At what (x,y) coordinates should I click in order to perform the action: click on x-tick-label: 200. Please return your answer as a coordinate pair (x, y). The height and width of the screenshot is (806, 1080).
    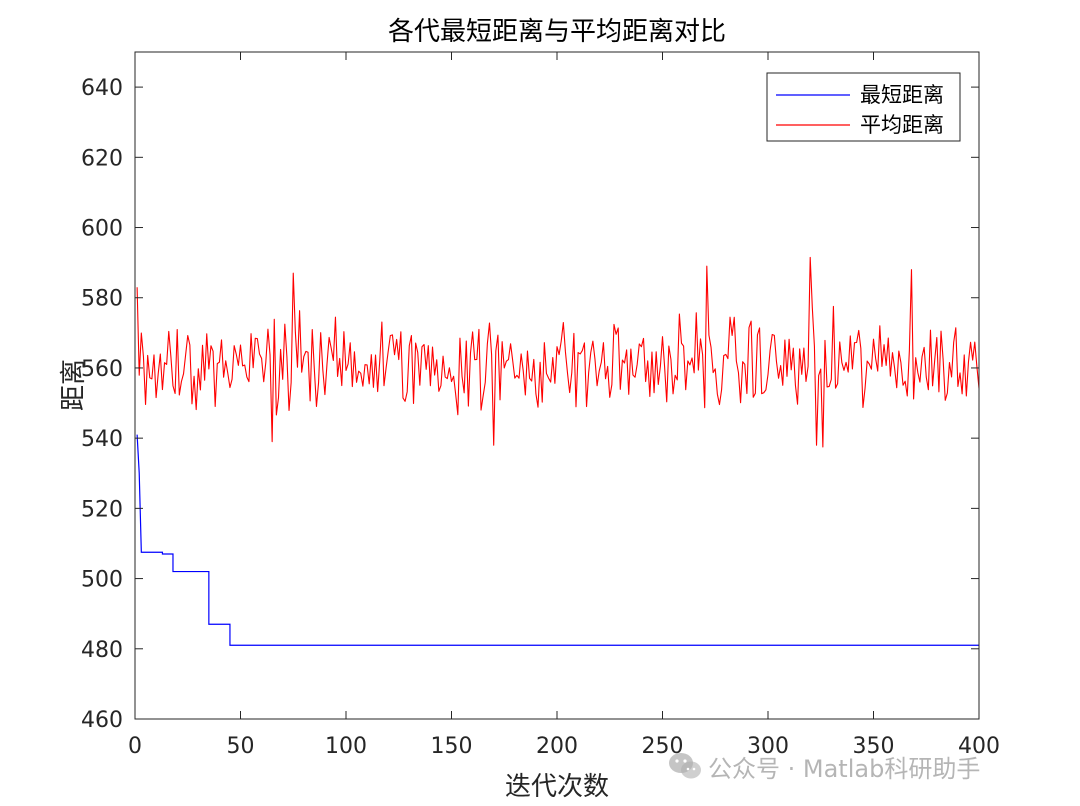
    Looking at the image, I should click on (557, 746).